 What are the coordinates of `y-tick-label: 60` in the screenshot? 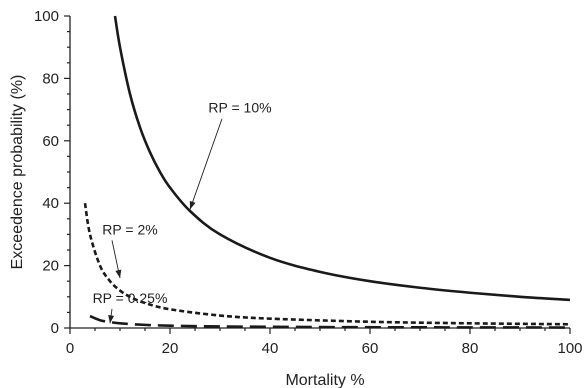 It's located at (50, 141).